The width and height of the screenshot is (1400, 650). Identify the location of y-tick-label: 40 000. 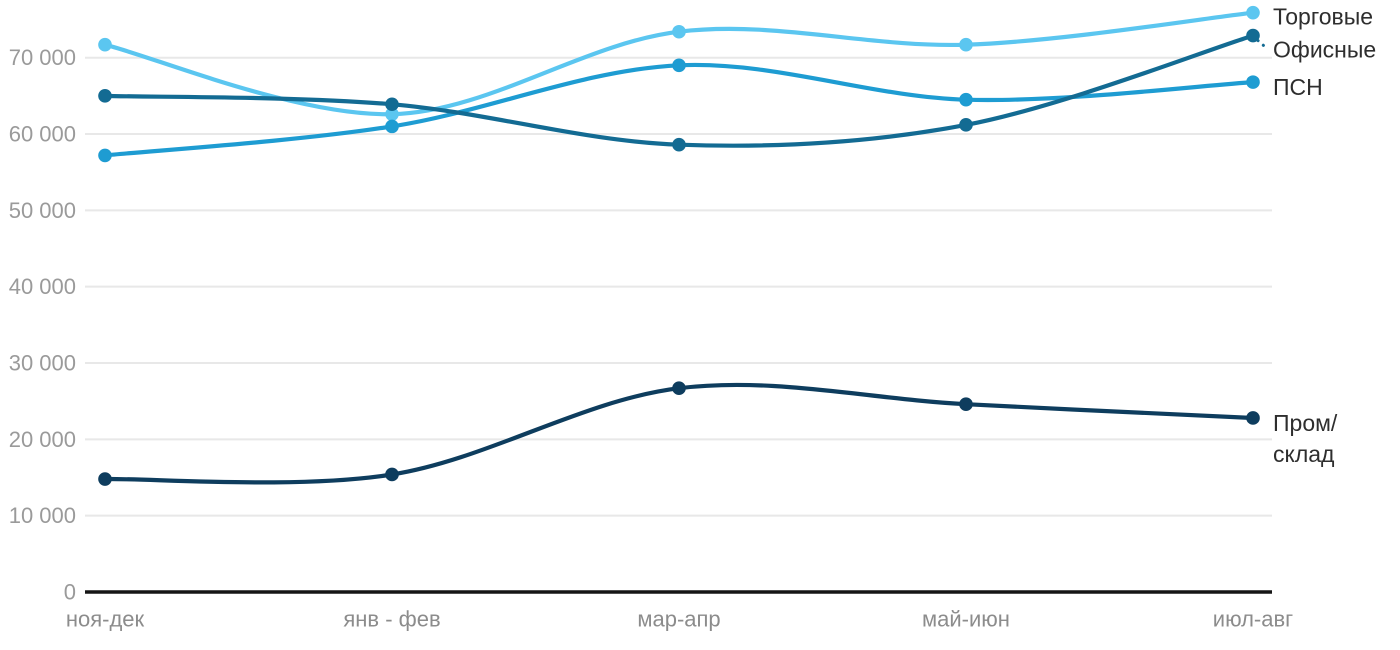
(42, 286).